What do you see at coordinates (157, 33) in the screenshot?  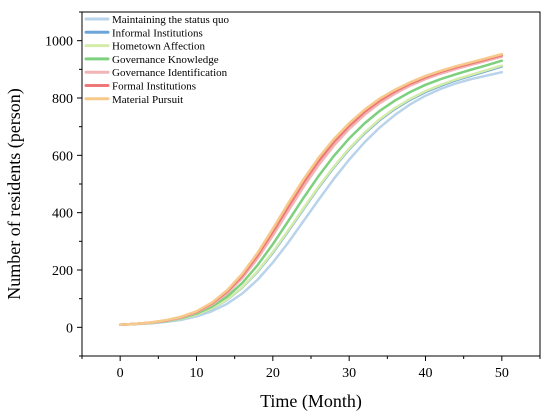 I see `legend-label: Informal Institutions` at bounding box center [157, 33].